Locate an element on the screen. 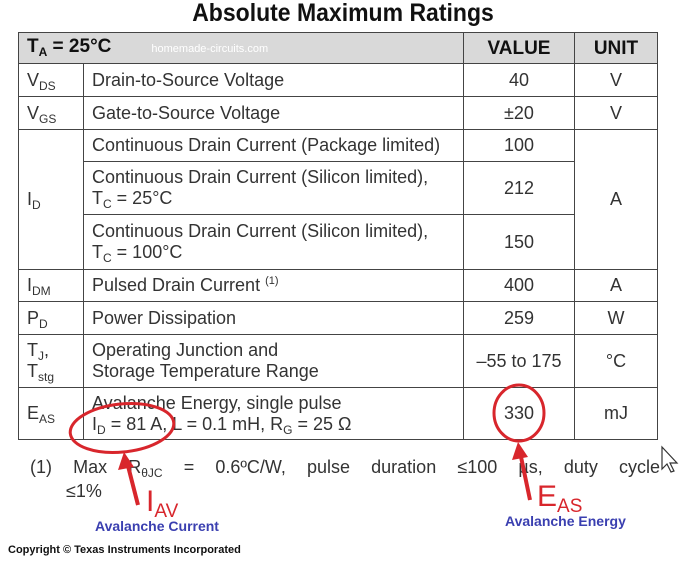 Image resolution: width=686 pixels, height=568 pixels. condition-header: TA = 25°C homemade-circuits.com is located at coordinates (241, 48).